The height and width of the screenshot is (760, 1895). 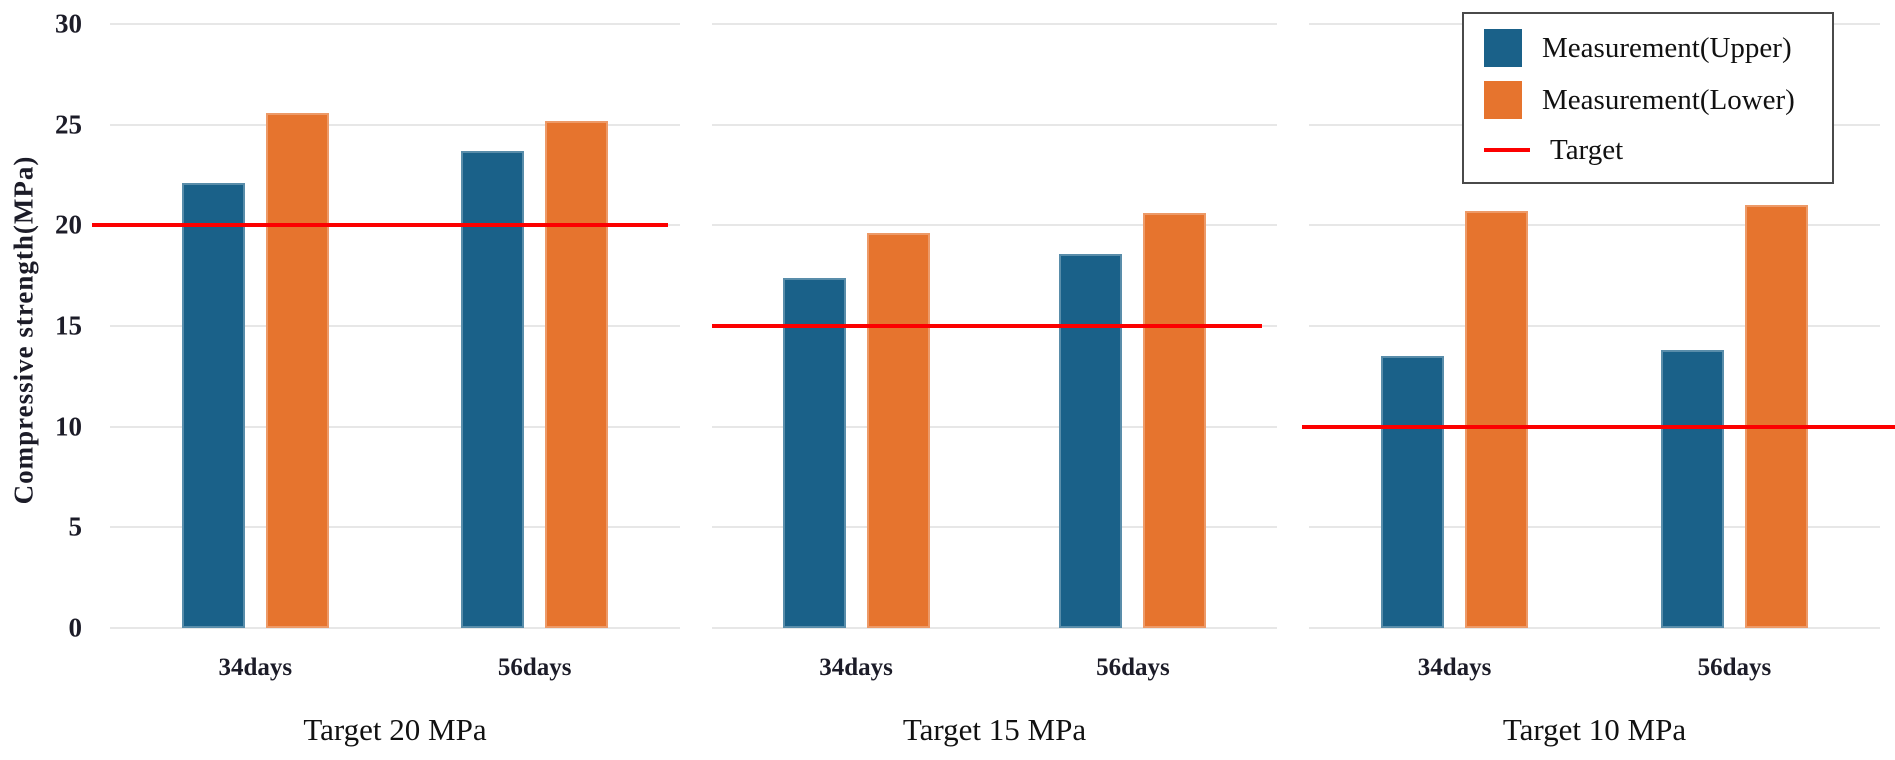 What do you see at coordinates (994, 729) in the screenshot?
I see `panel-caption: Target 15 MPa` at bounding box center [994, 729].